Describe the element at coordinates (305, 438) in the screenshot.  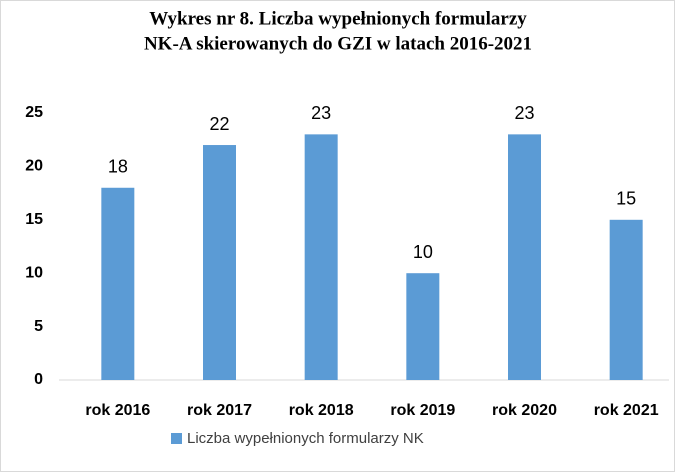
I see `legend-label: Liczba wypełnionych formularzy NK` at that location.